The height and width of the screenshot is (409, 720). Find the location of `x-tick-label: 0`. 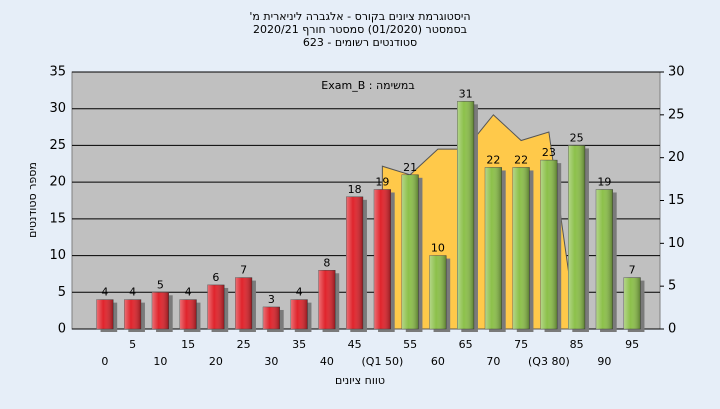

x-tick-label: 0 is located at coordinates (104, 361).